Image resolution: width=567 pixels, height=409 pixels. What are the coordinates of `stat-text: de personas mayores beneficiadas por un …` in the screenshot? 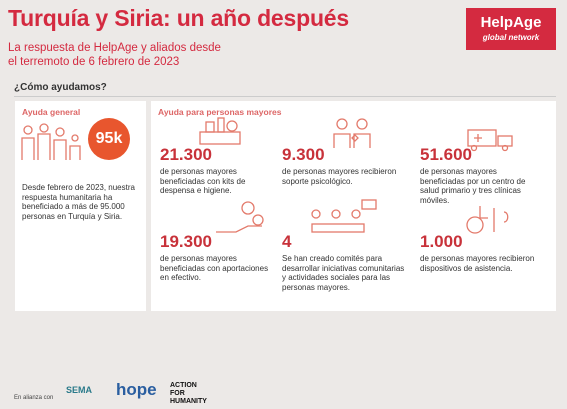 It's located at (473, 186).